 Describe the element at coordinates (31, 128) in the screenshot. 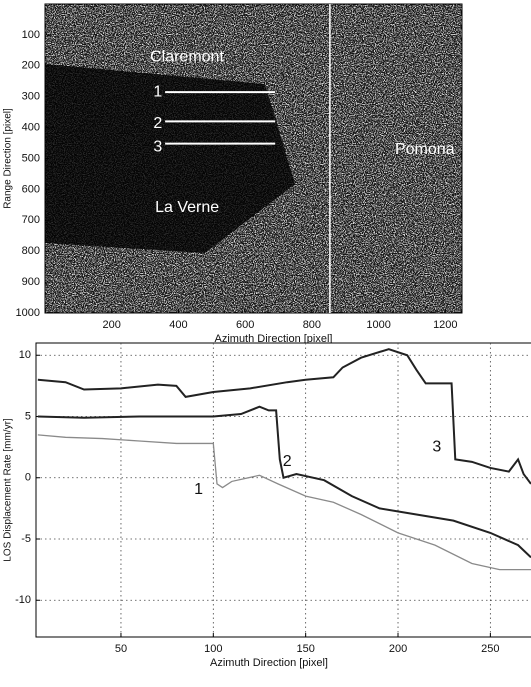

I see `y-tick-label: 400` at that location.